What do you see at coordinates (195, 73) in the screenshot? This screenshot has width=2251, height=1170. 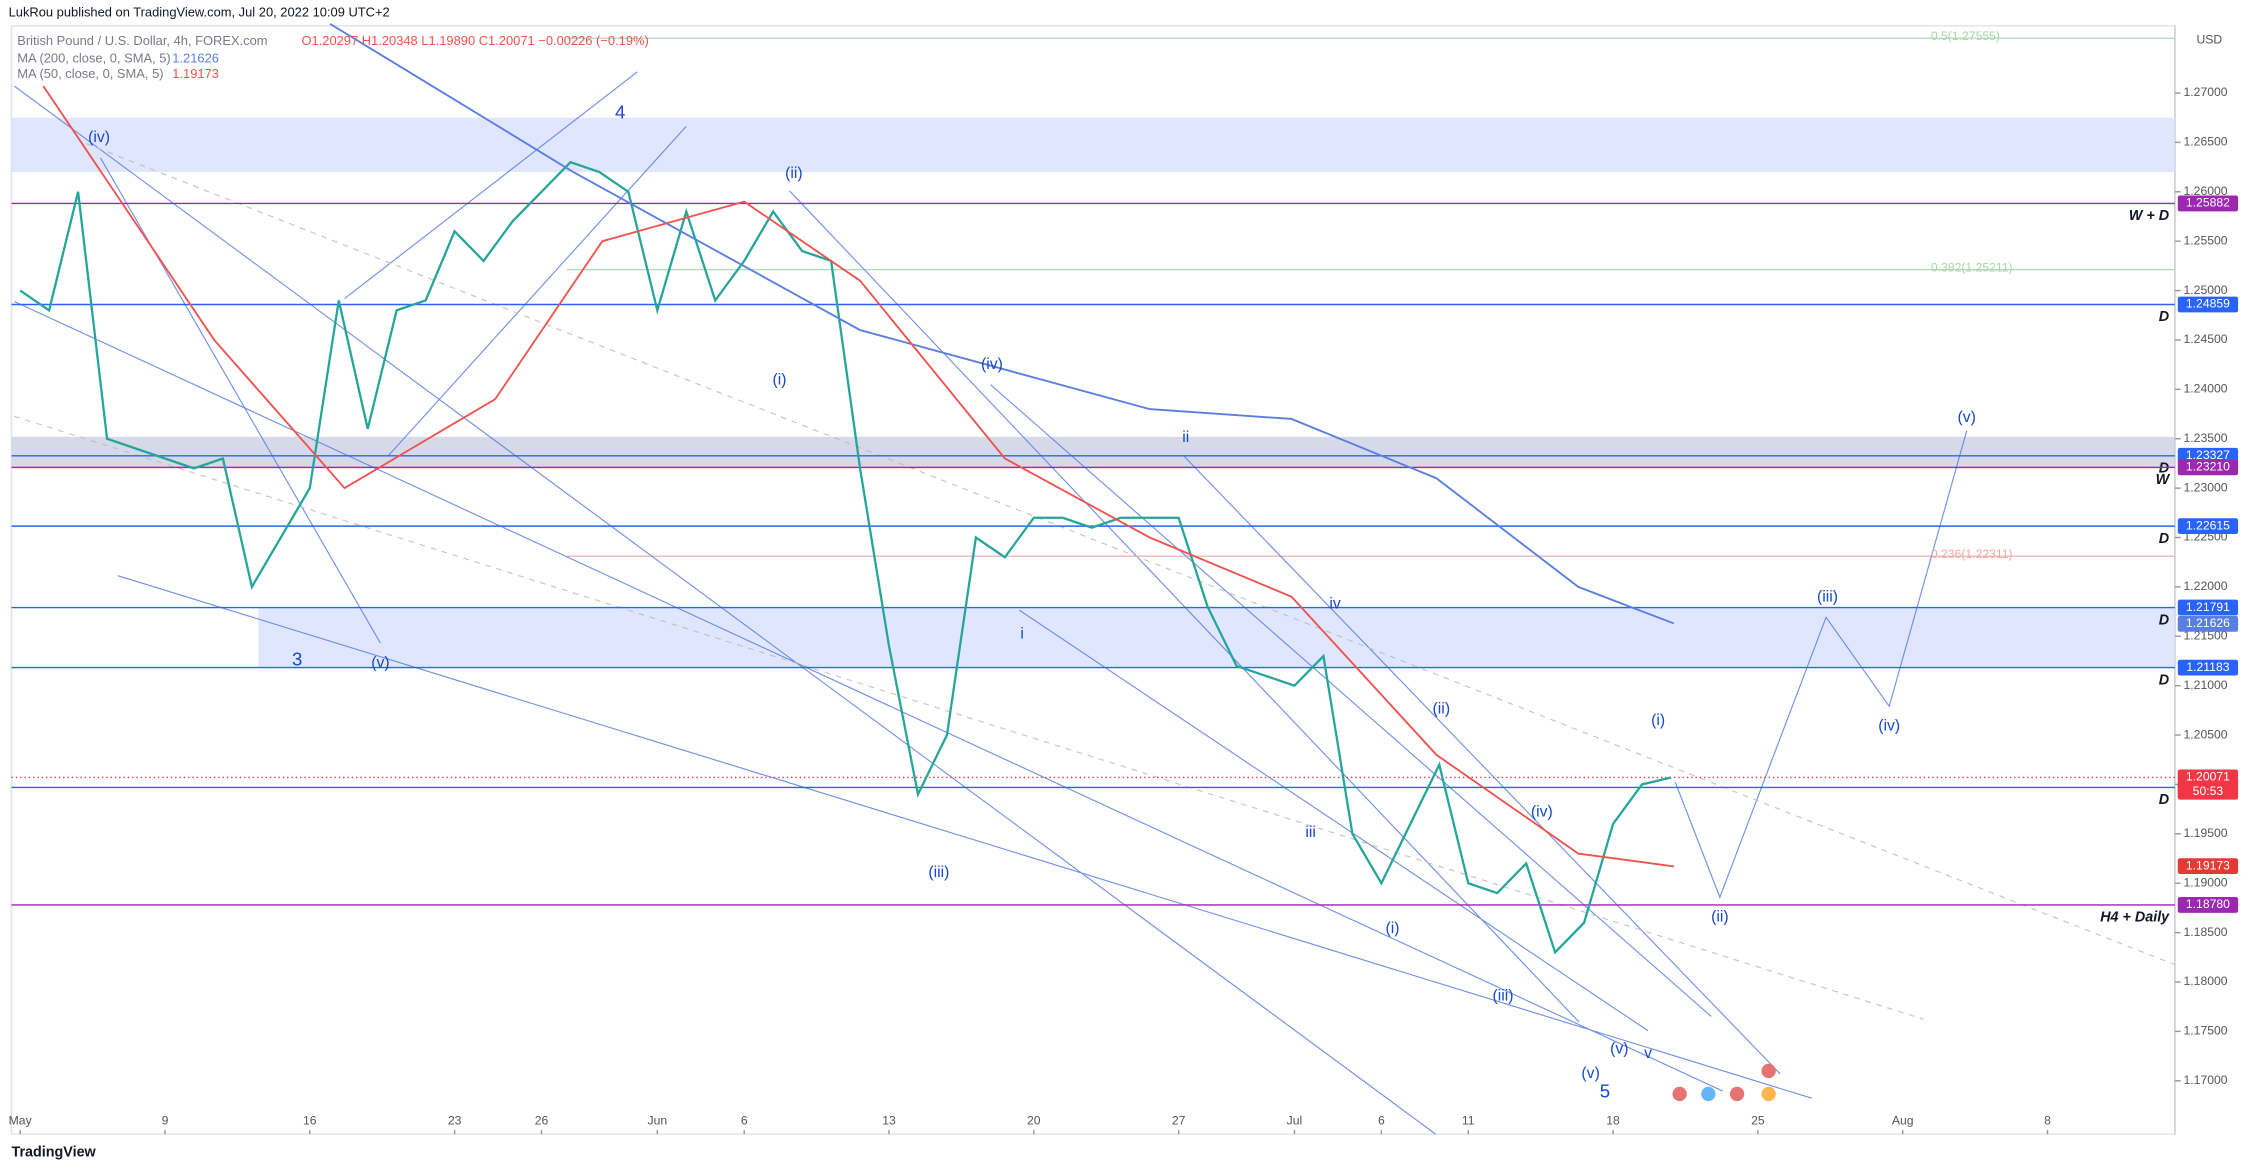 I see `legend-value: 1.19173` at bounding box center [195, 73].